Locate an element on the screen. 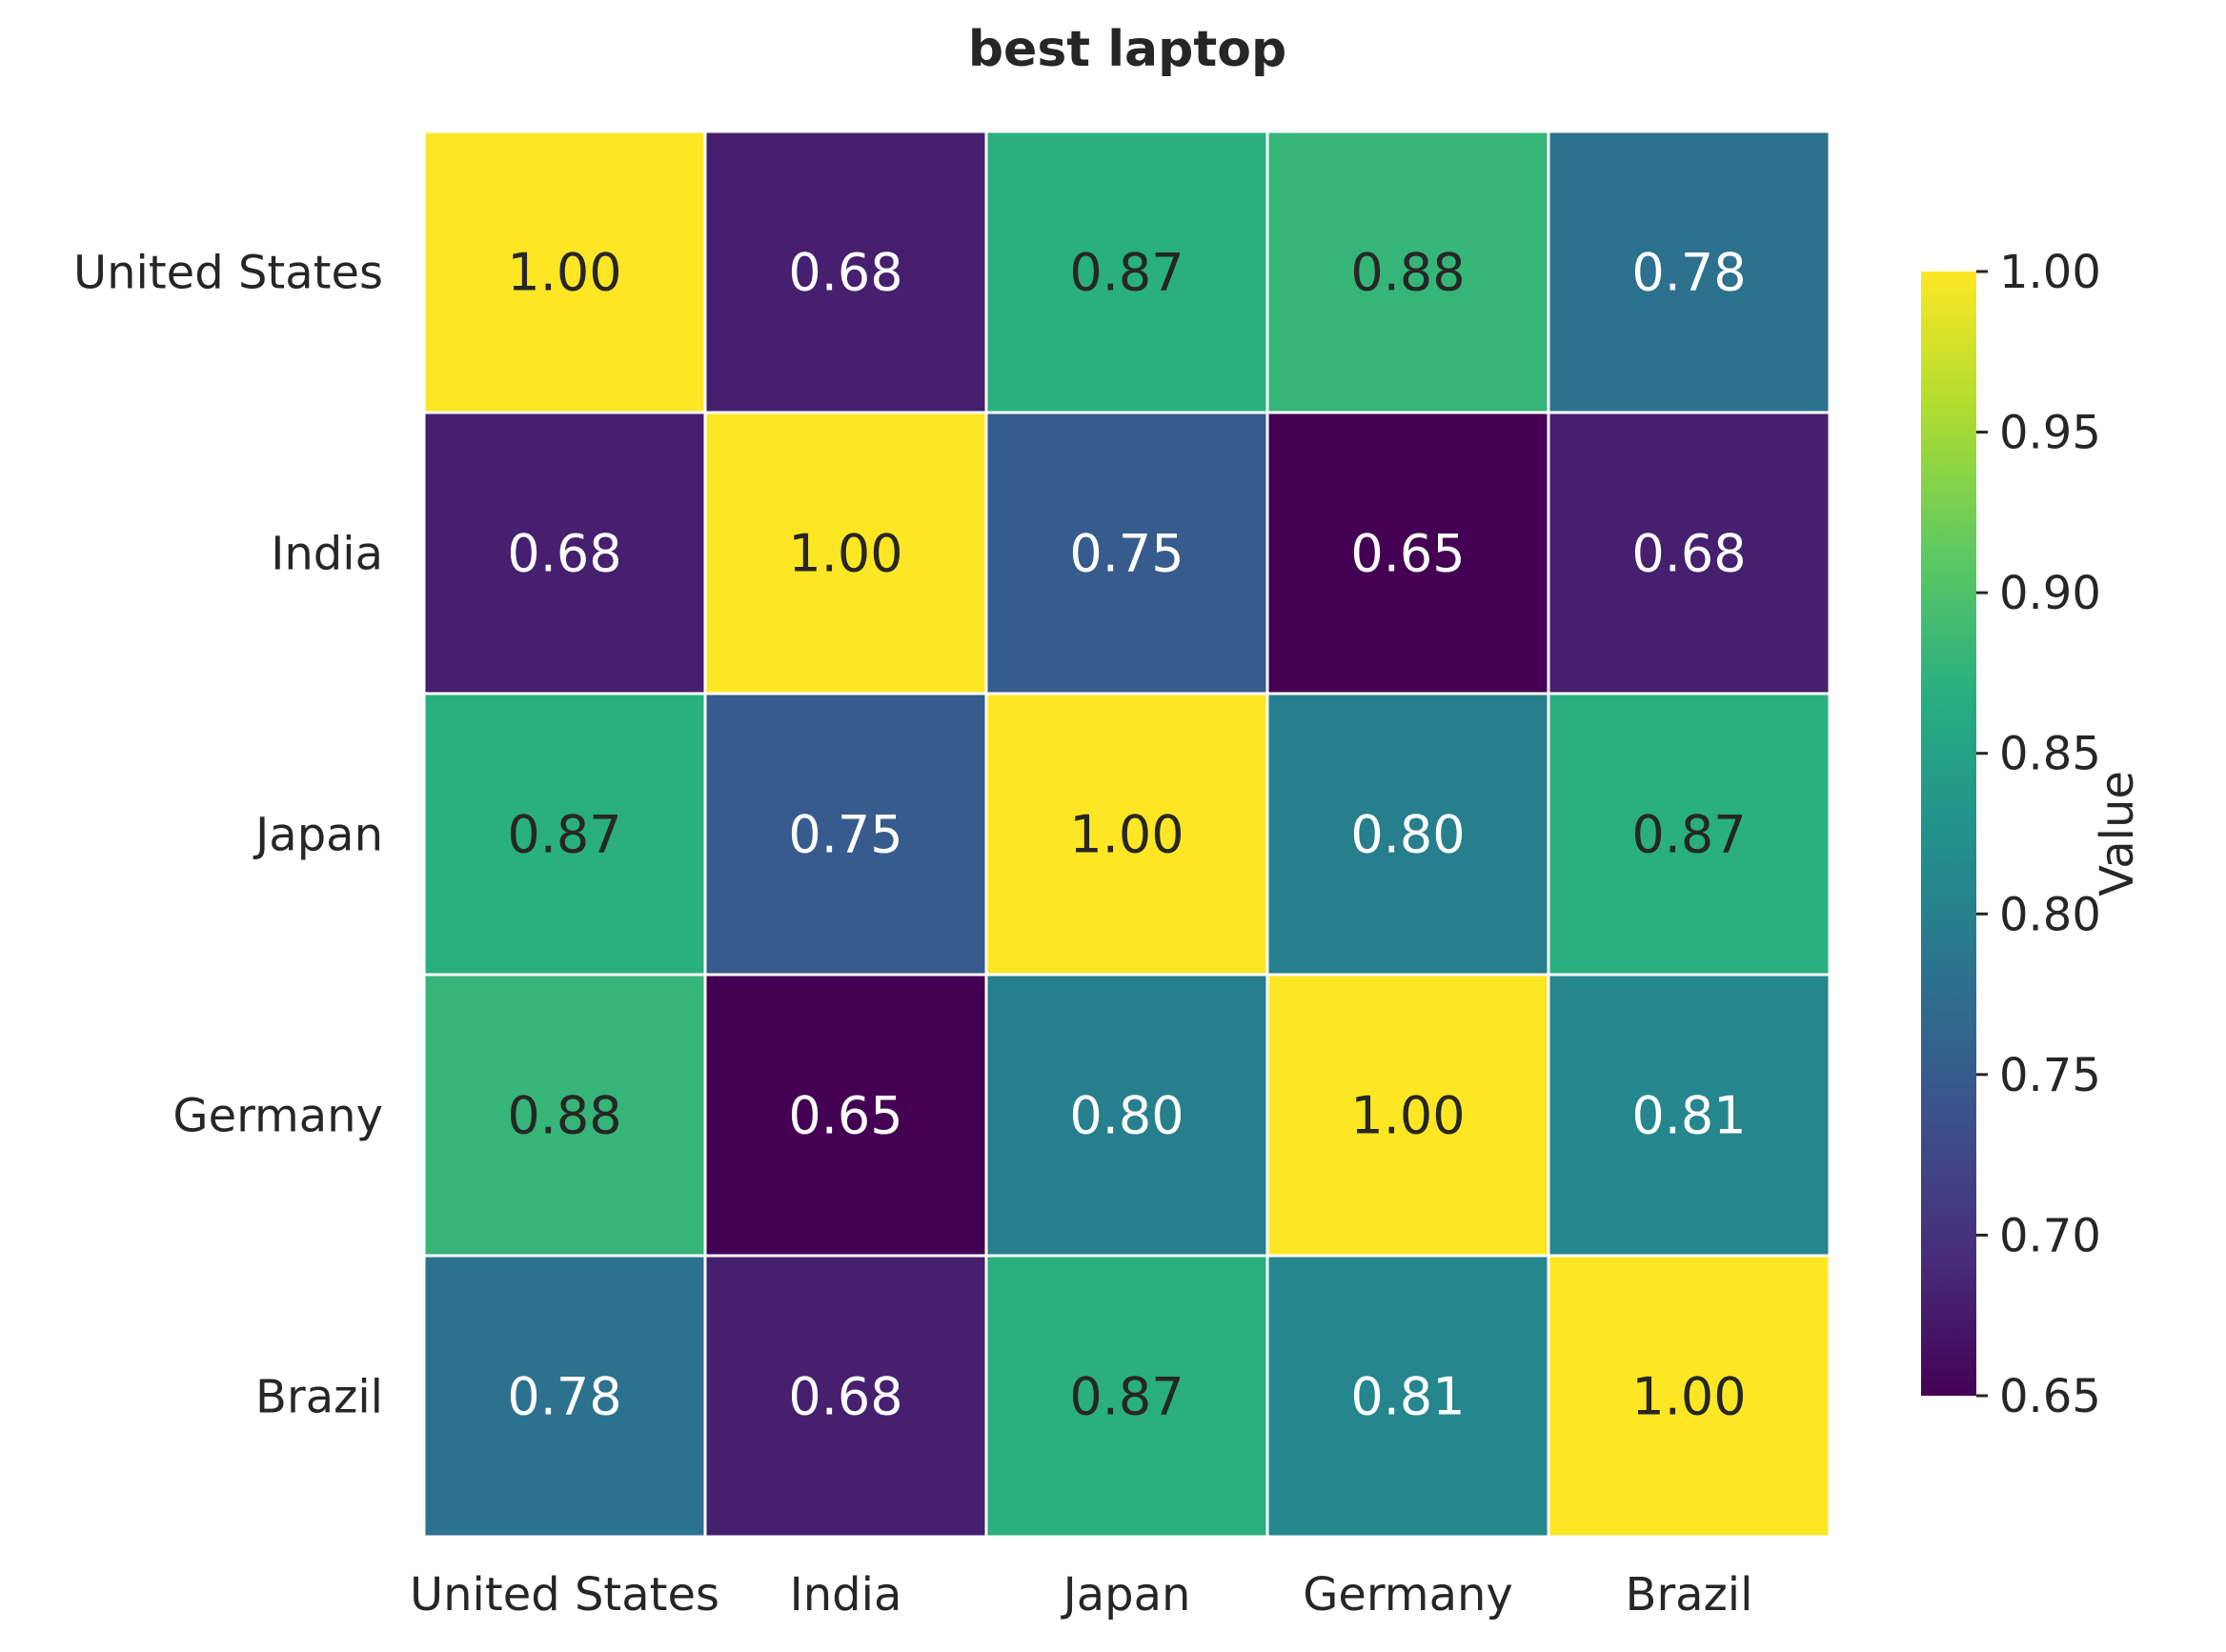 The image size is (2226, 1652). cell-value-label-india-united-states: 0.68 is located at coordinates (564, 554).